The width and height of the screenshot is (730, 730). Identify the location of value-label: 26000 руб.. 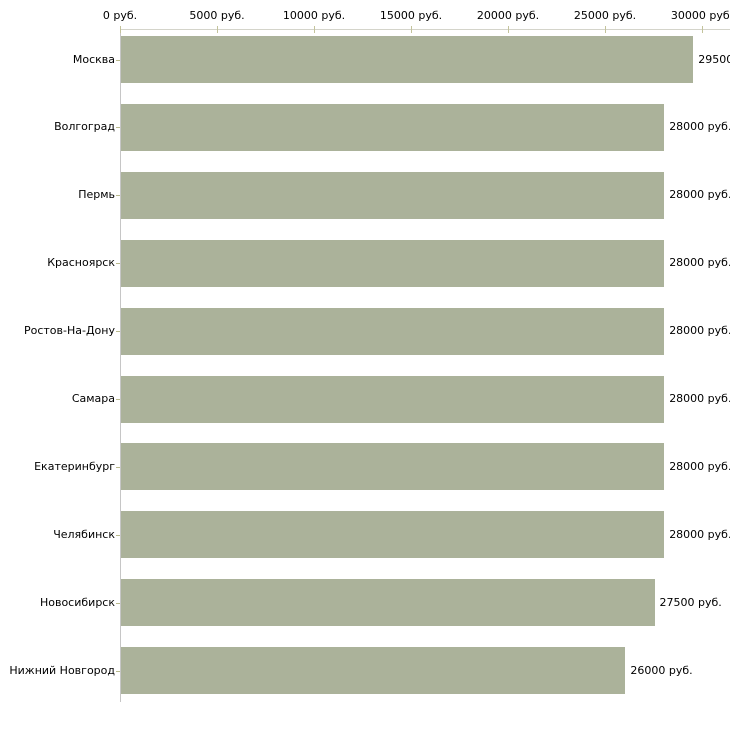
(661, 670).